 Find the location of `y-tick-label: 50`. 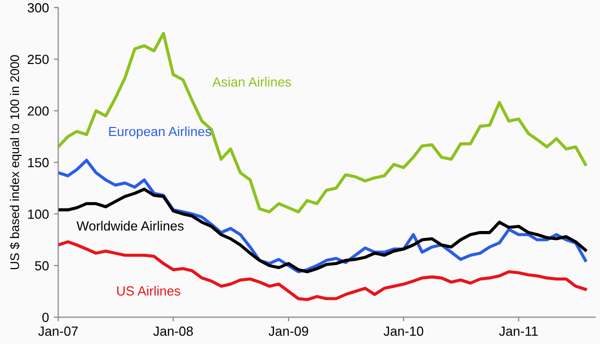

y-tick-label: 50 is located at coordinates (42, 265).